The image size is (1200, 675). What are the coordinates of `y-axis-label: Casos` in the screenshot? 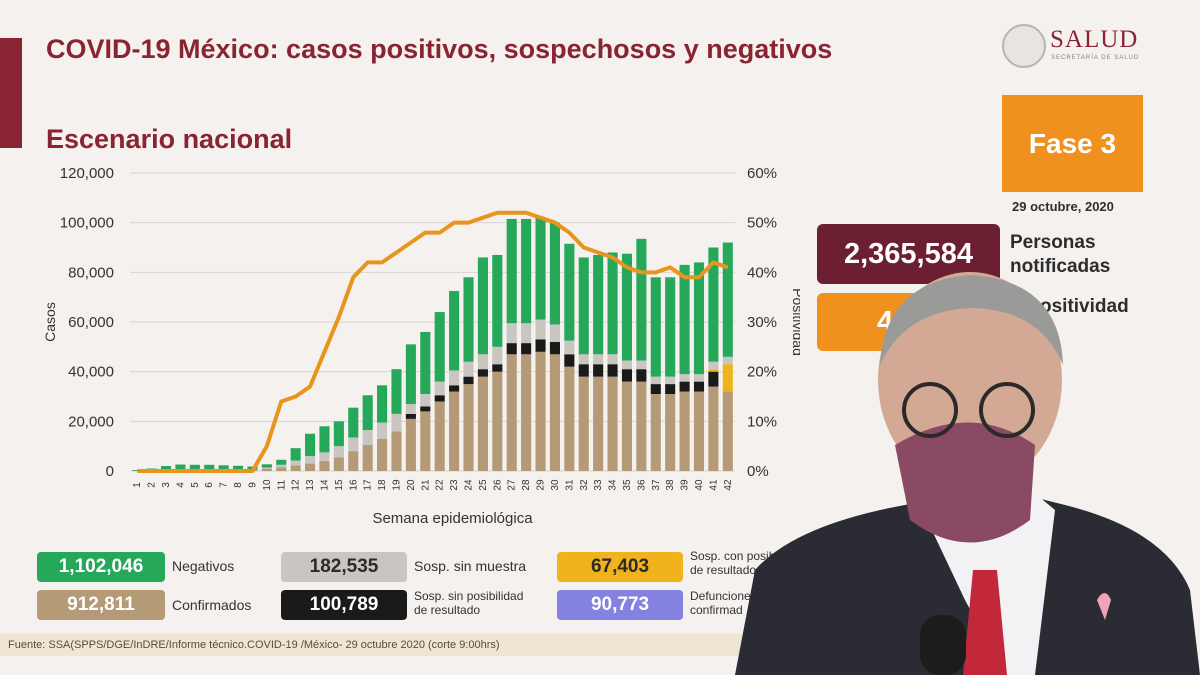 It's located at (50, 322).